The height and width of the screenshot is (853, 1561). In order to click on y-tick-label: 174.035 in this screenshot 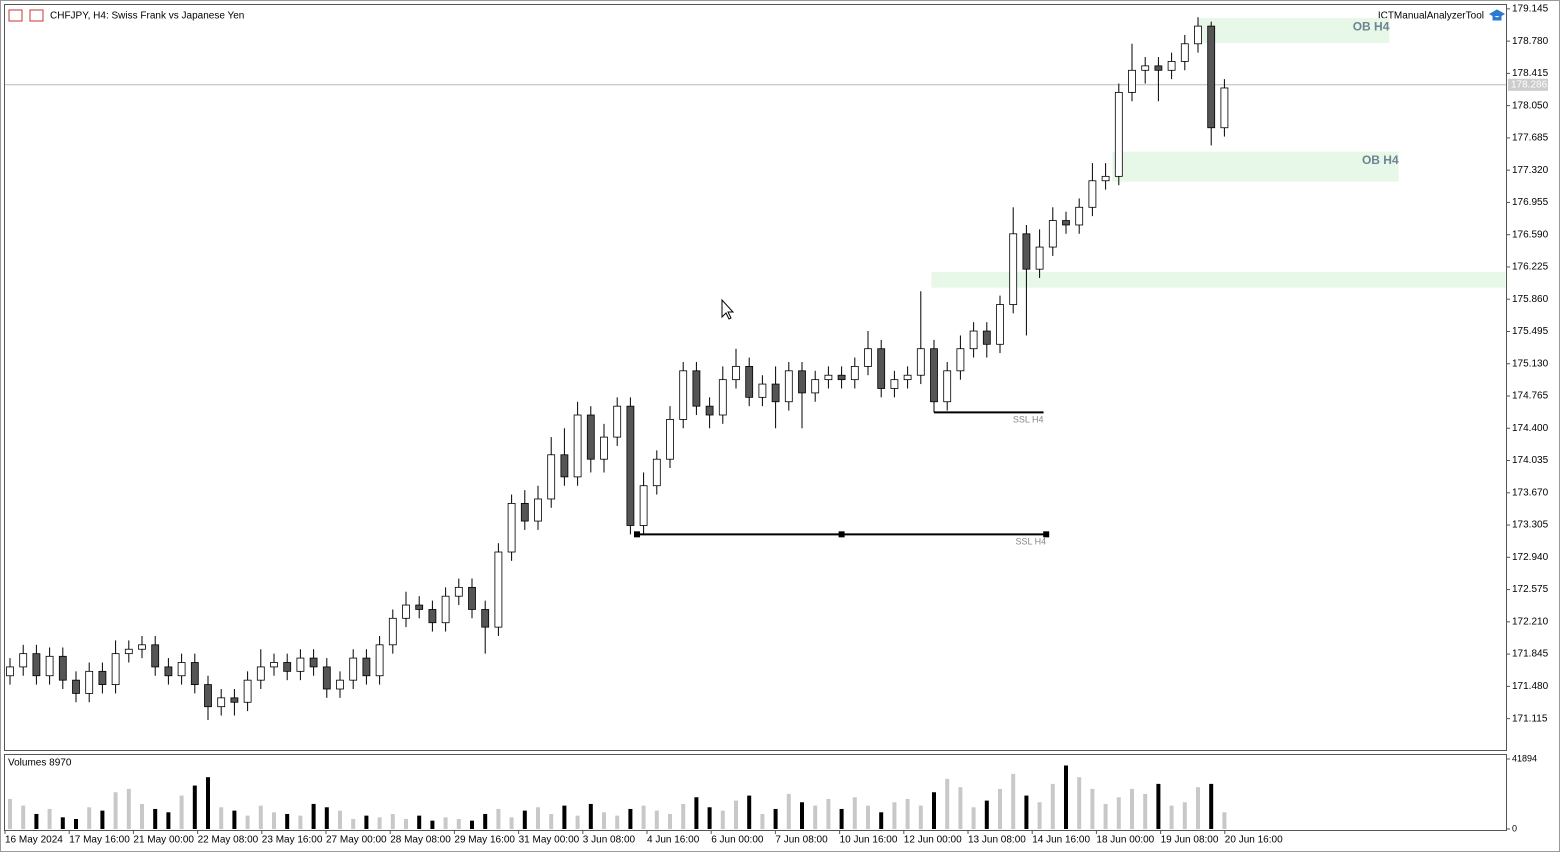, I will do `click(1530, 460)`.